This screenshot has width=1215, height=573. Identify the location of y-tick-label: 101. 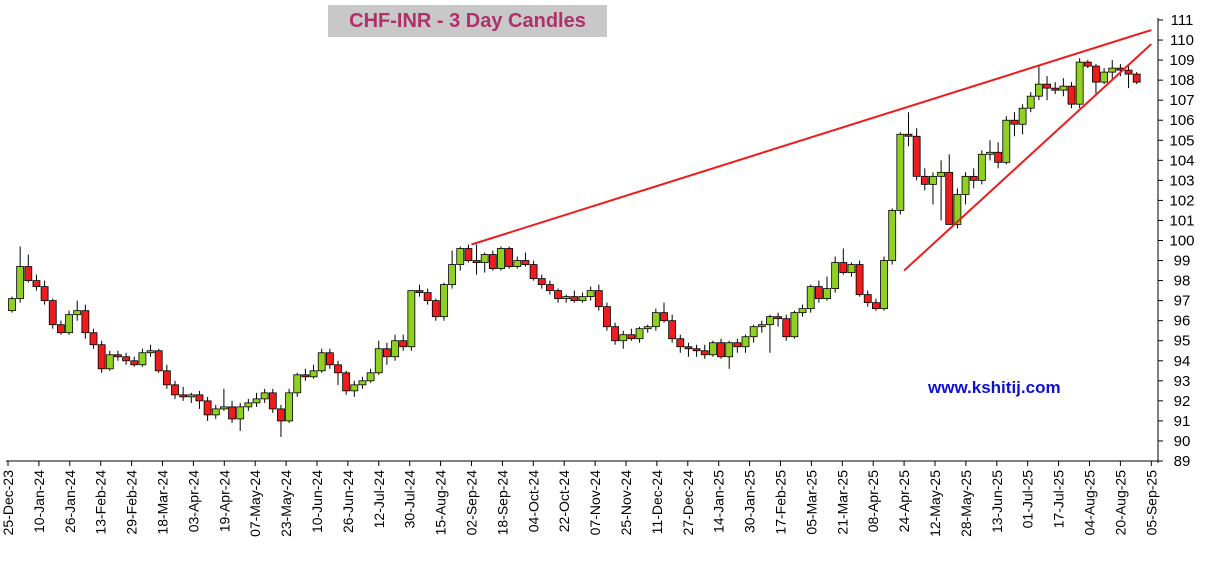
(1181, 220).